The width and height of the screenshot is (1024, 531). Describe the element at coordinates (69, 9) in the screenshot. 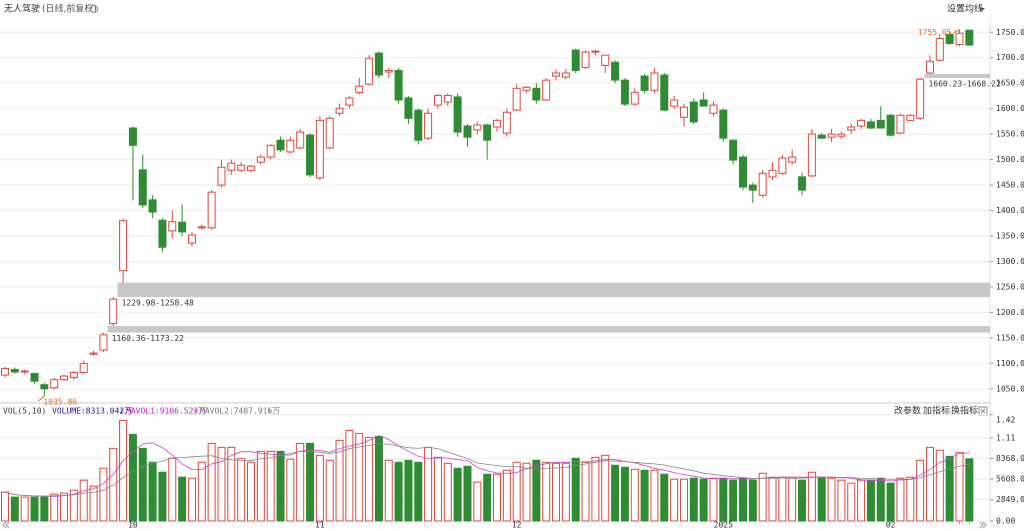

I see `period-label: (日线,前复权)` at that location.